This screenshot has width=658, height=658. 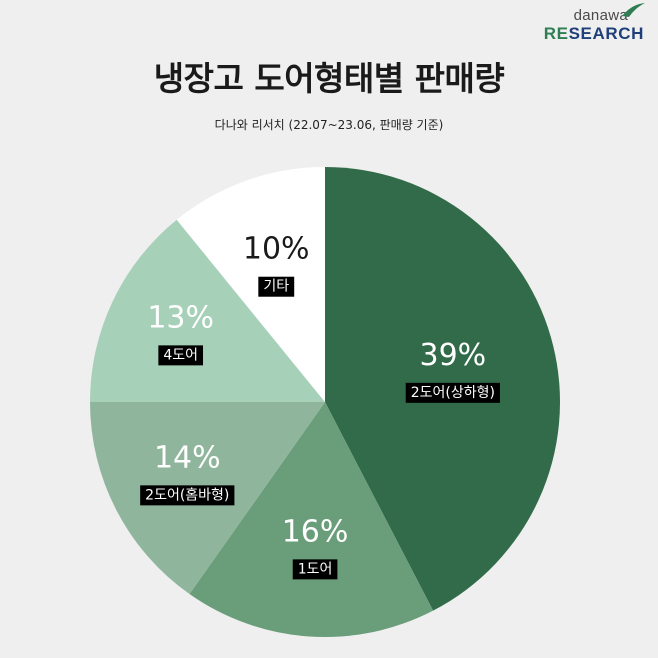 I want to click on slice-category-label: 2도어(홈바형), so click(x=187, y=495).